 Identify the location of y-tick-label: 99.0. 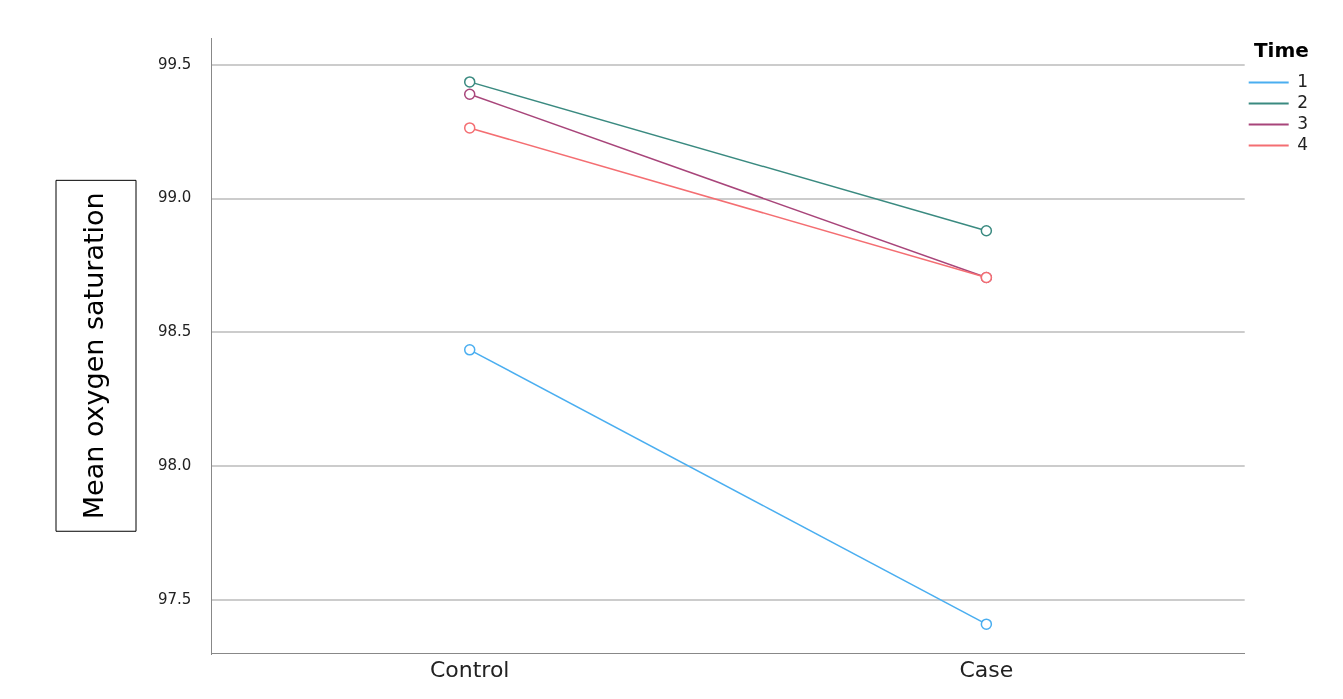
(174, 197).